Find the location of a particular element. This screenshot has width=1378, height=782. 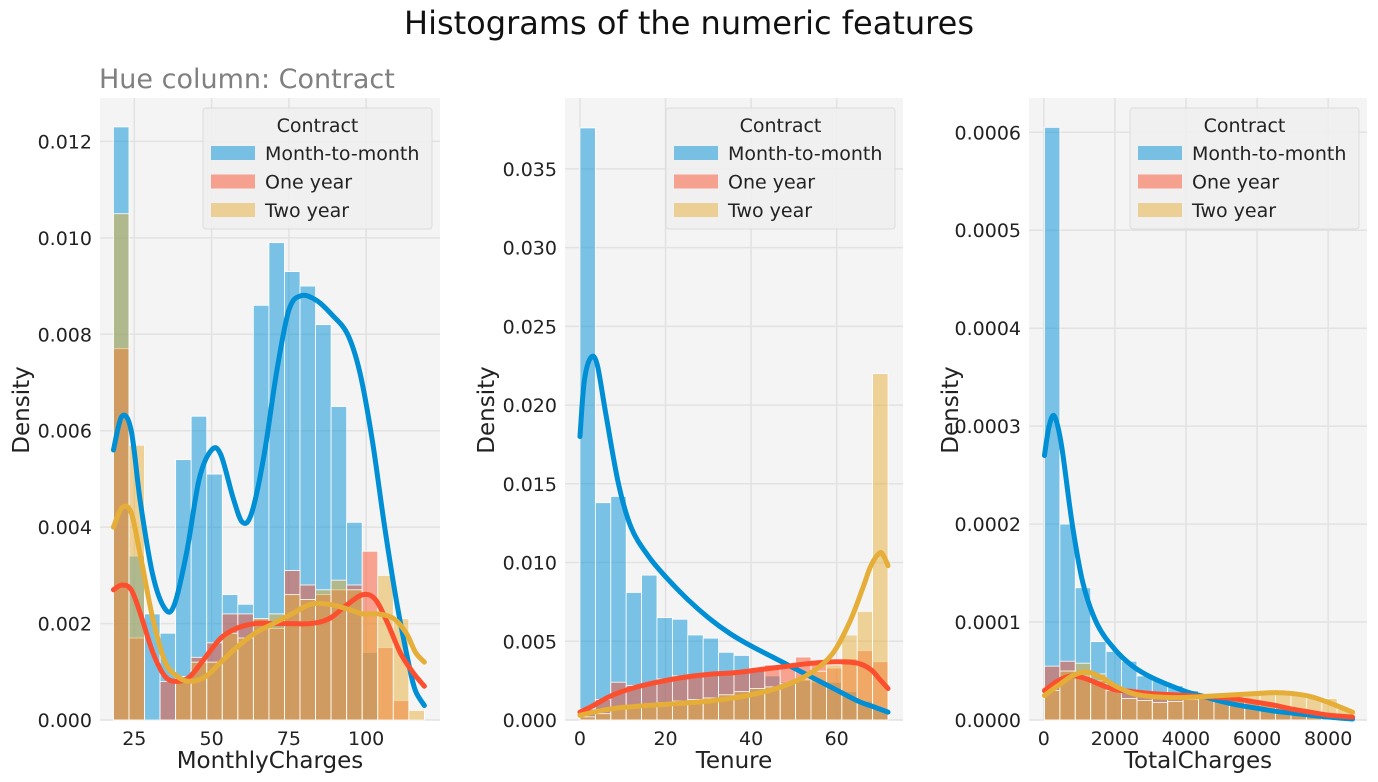

bar-one-year is located at coordinates (168, 701).